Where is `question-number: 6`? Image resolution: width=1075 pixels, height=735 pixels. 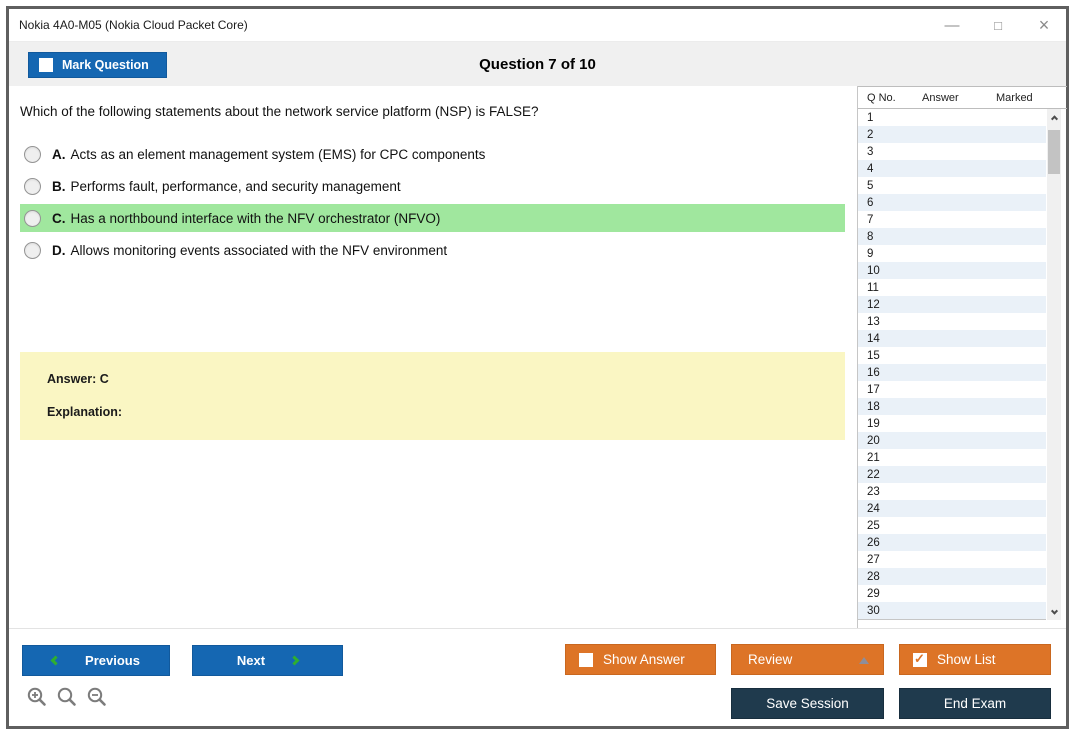 question-number: 6 is located at coordinates (870, 202).